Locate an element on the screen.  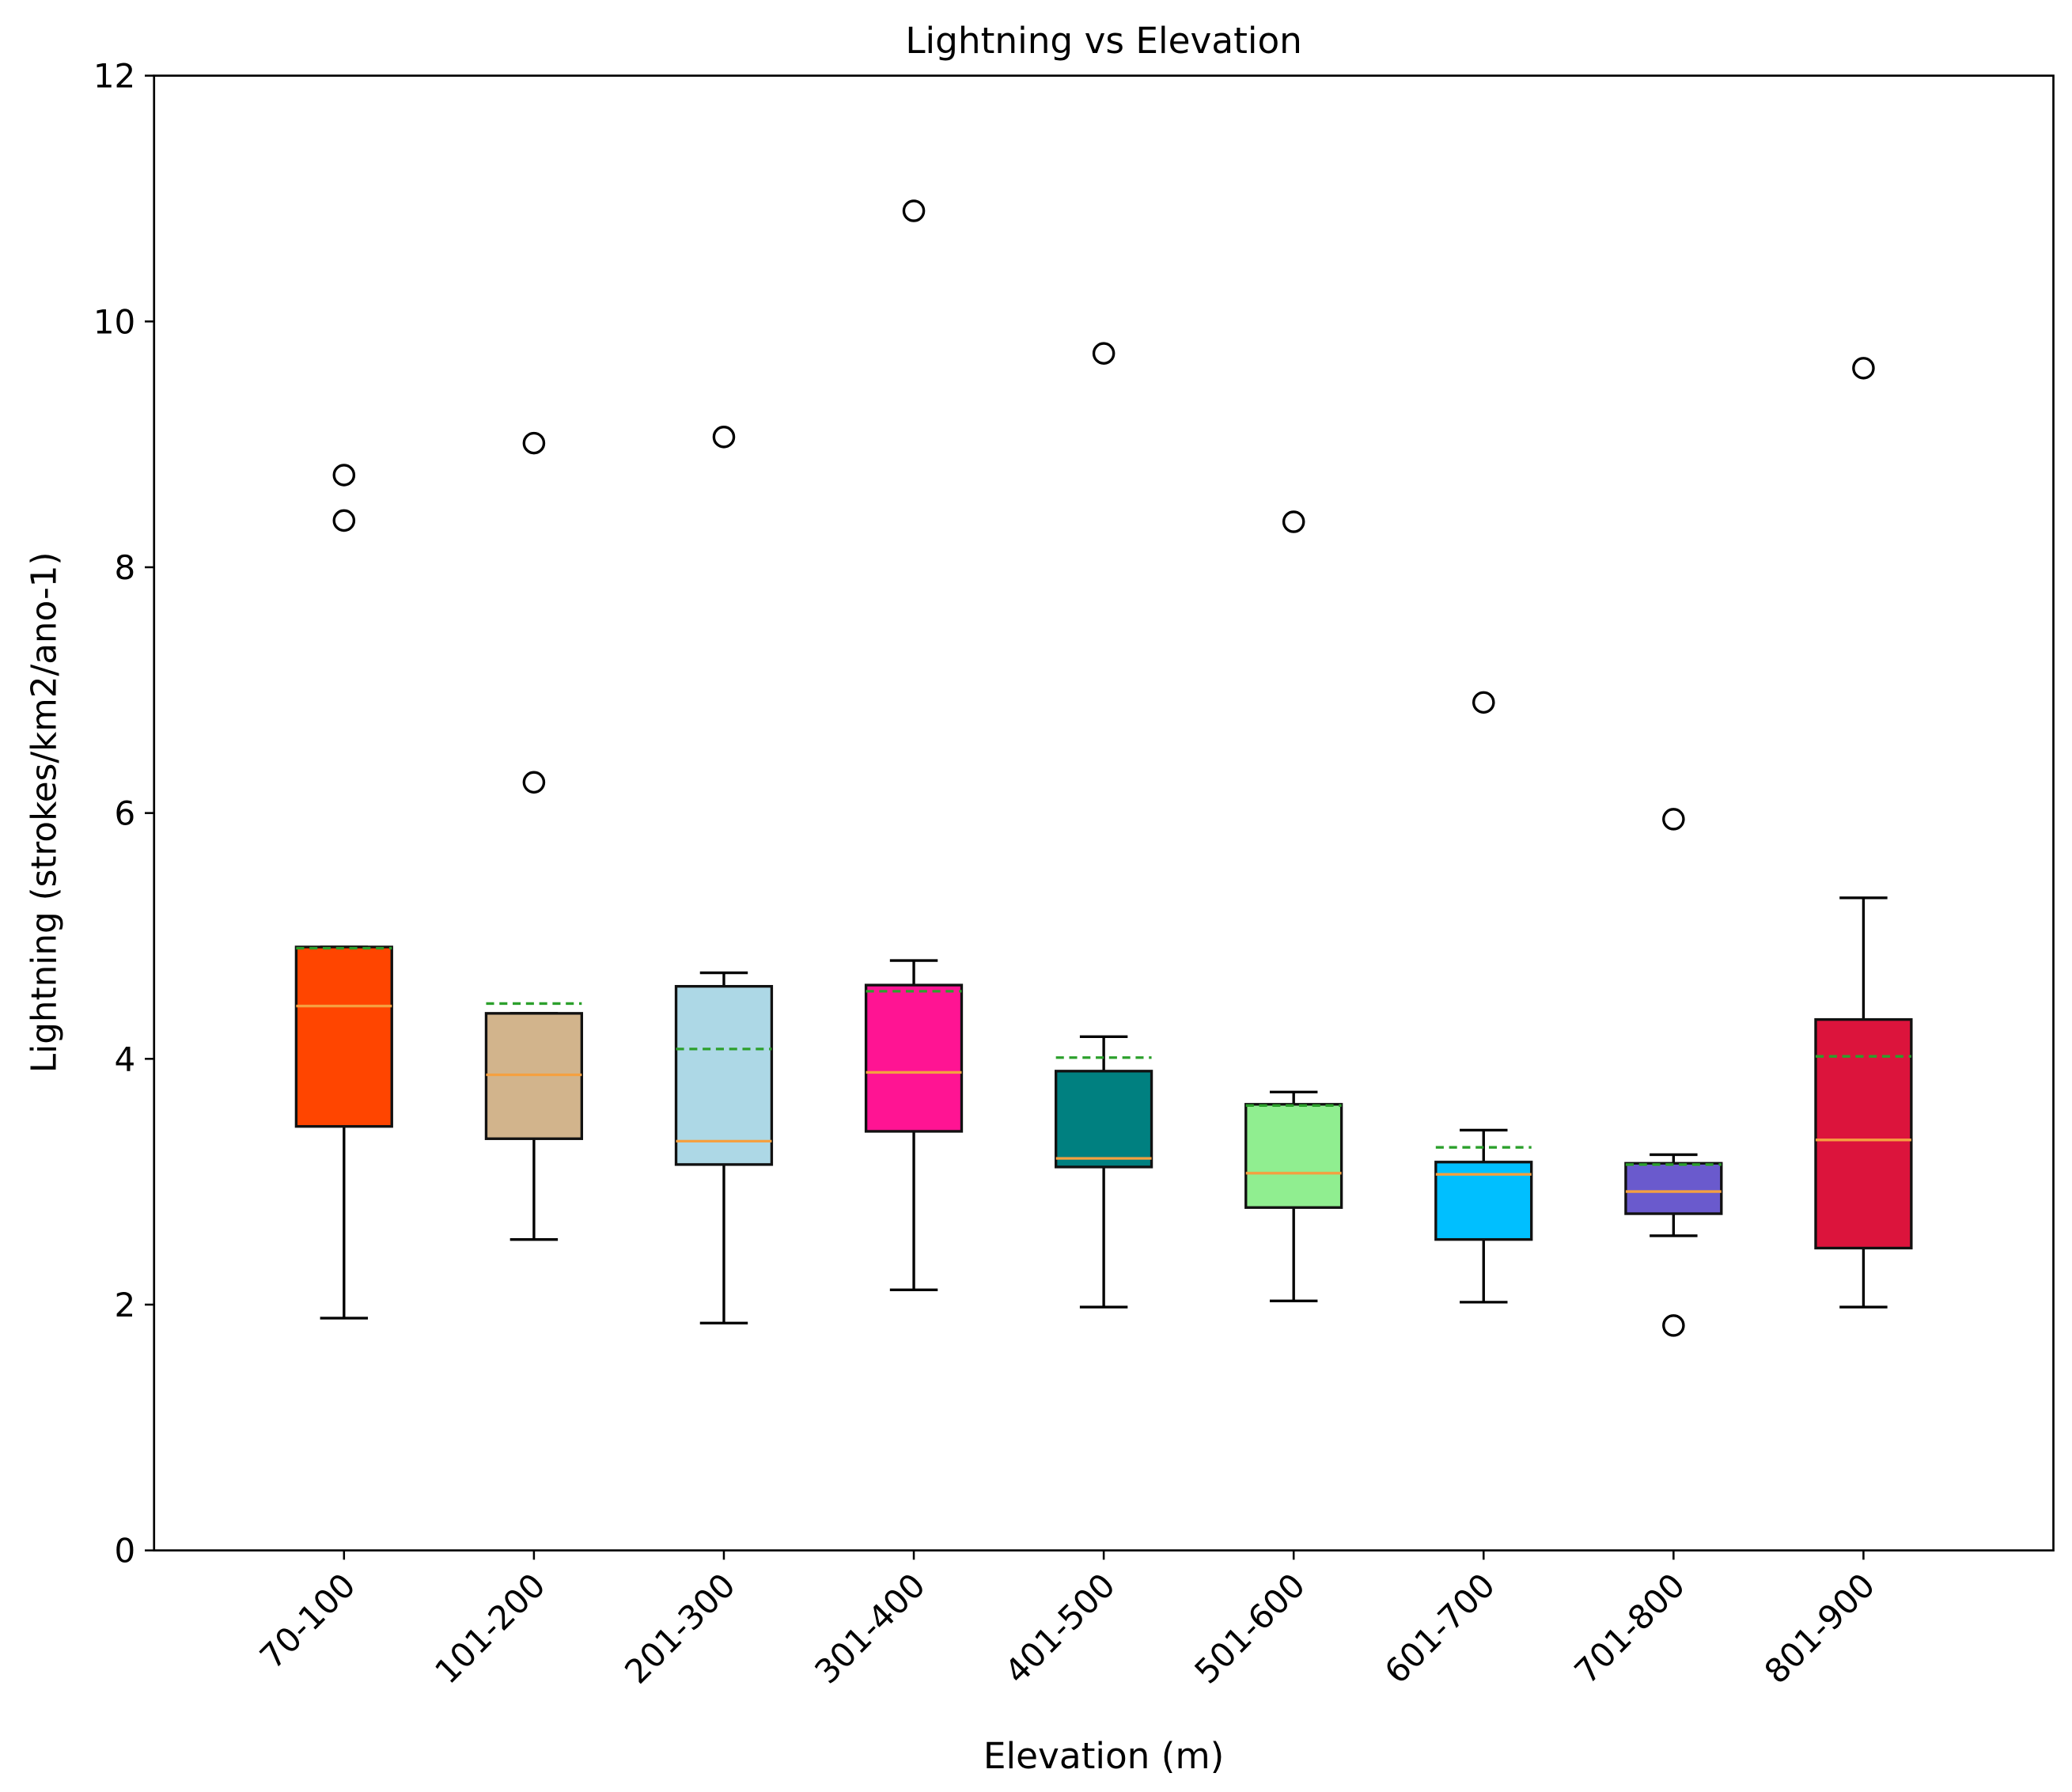
x-tick-label: 70-100 is located at coordinates (307, 1621).